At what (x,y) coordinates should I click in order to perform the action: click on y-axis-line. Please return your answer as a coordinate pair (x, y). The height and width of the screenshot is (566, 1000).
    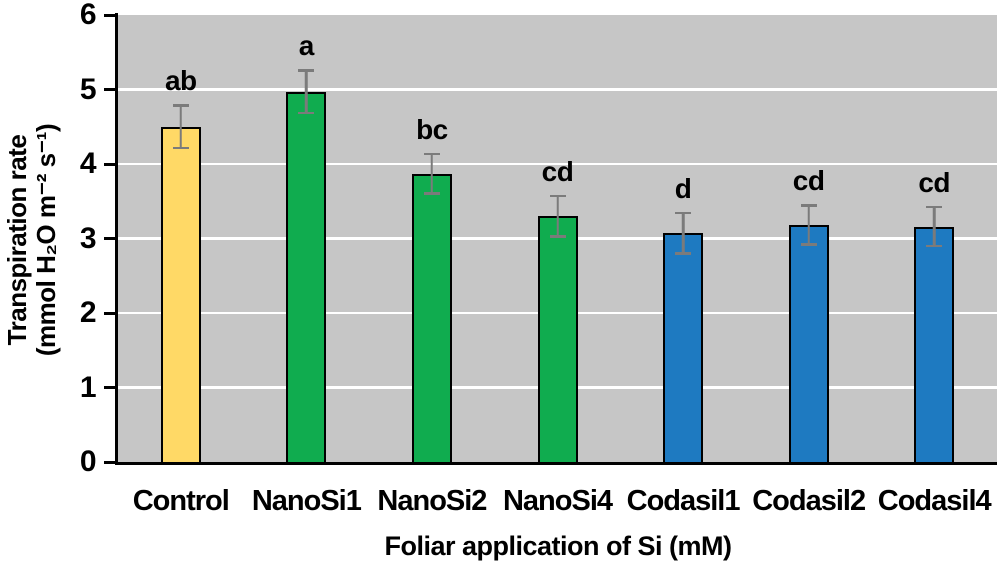
    Looking at the image, I should click on (116, 239).